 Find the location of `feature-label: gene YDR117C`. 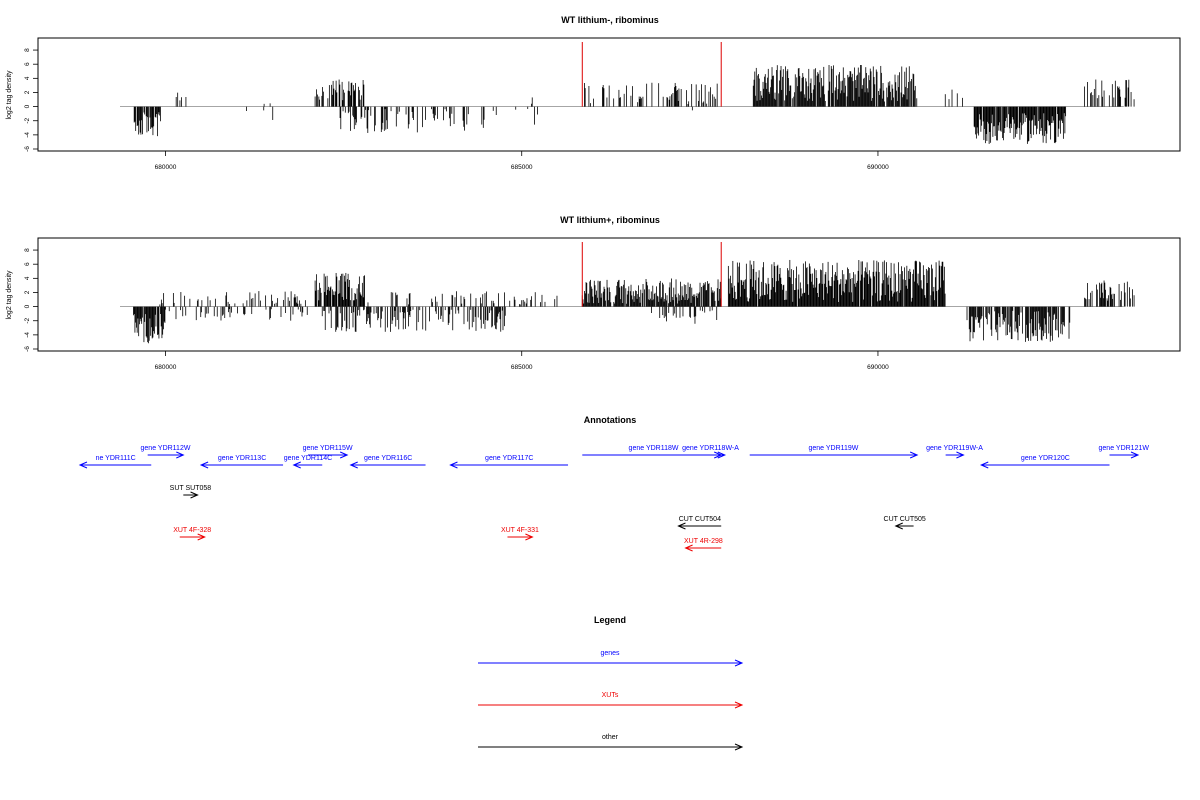

feature-label: gene YDR117C is located at coordinates (509, 458).